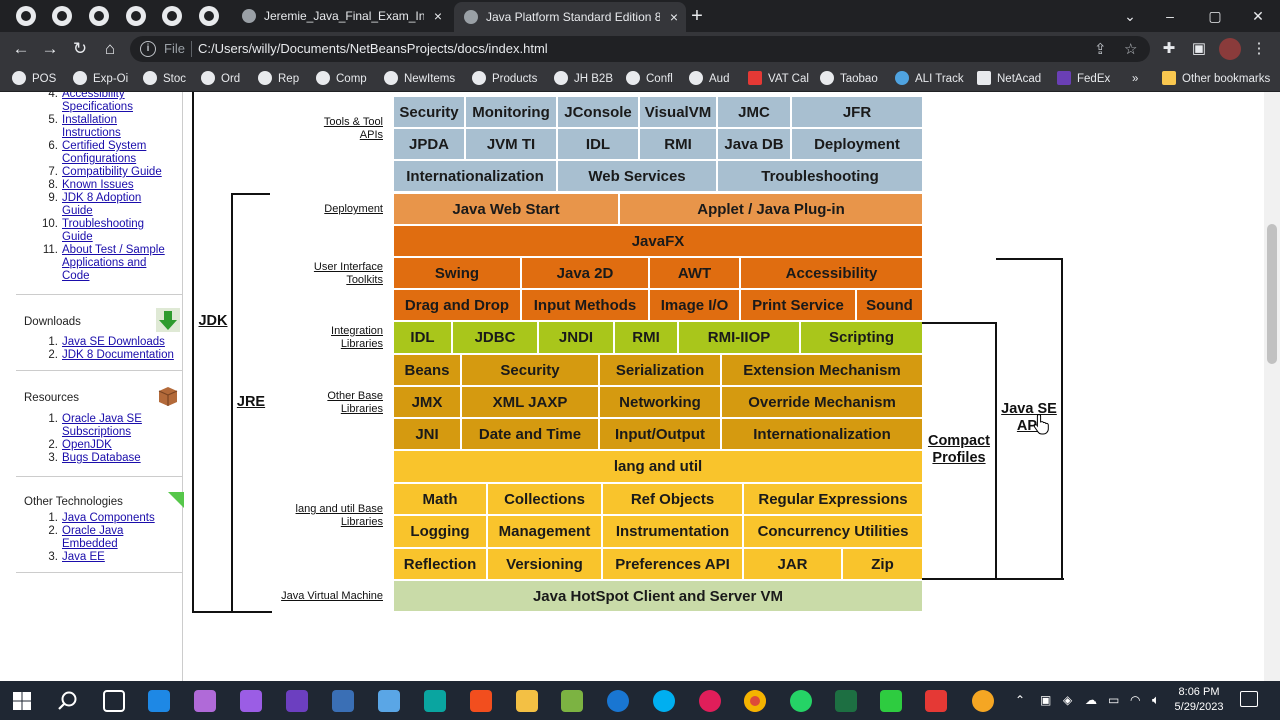 The width and height of the screenshot is (1280, 720). What do you see at coordinates (660, 434) in the screenshot?
I see `cell-input-output: Input/Output` at bounding box center [660, 434].